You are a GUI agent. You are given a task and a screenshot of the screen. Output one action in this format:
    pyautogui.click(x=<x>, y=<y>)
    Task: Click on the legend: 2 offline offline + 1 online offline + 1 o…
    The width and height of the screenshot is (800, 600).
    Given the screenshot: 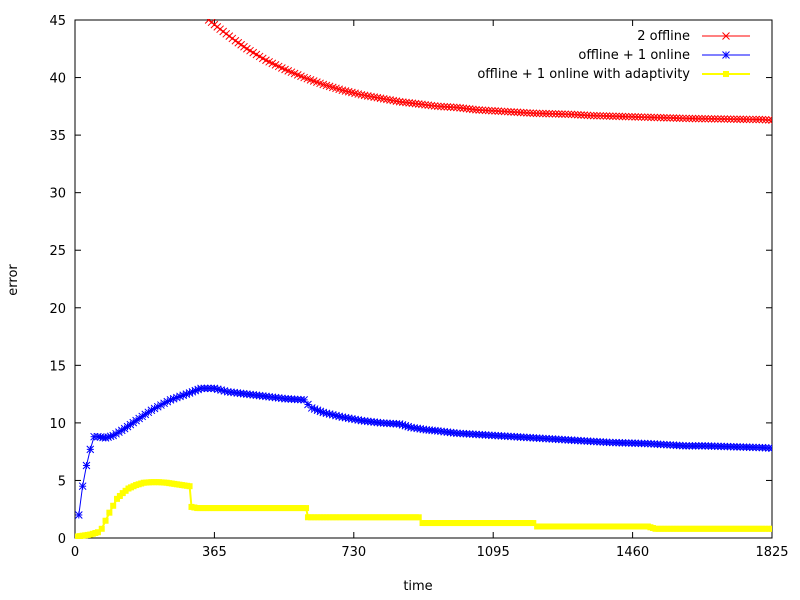 What is the action you would take?
    pyautogui.click(x=613, y=55)
    